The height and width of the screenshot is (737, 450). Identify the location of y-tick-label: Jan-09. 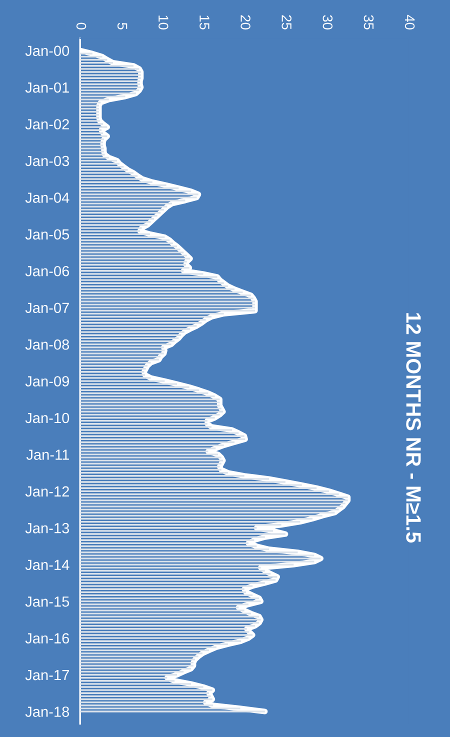
(47, 381).